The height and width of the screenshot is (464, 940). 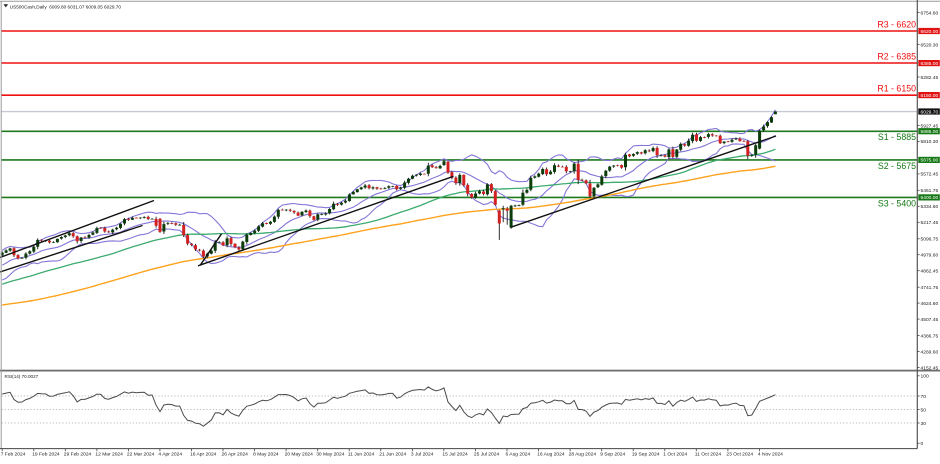 I want to click on svg-text: 19 Sep 2024, so click(x=646, y=455).